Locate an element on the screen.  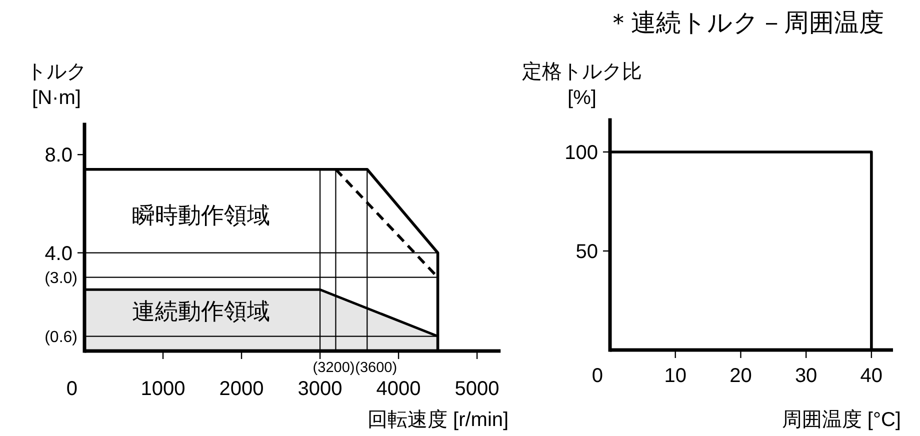
ref-line-label: (3.0) is located at coordinates (61, 278).